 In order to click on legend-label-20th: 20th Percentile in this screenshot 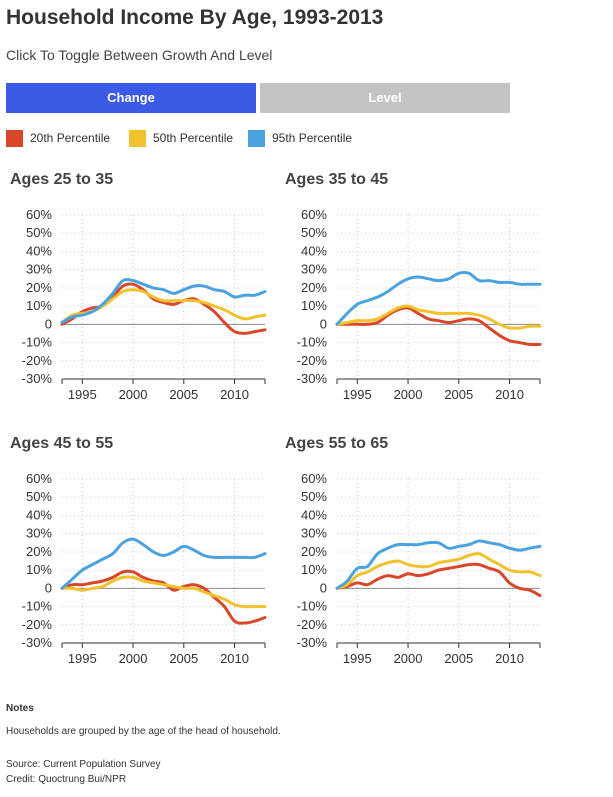, I will do `click(70, 138)`.